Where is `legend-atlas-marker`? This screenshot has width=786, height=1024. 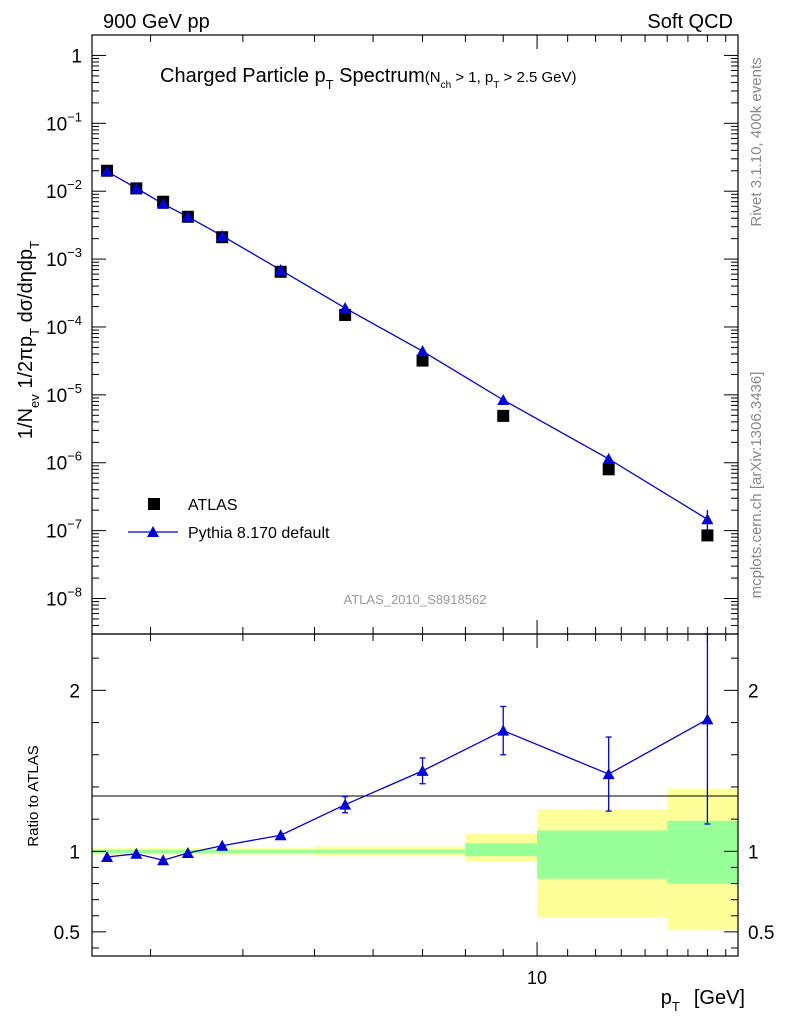
legend-atlas-marker is located at coordinates (154, 504).